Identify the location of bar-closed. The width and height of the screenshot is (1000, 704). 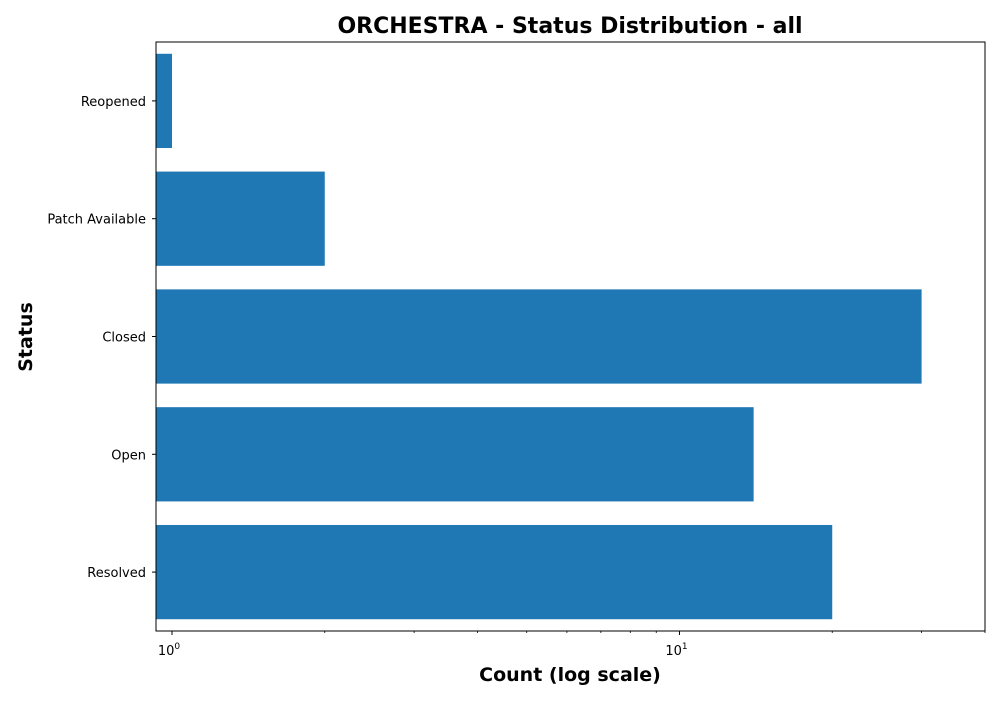
(539, 336).